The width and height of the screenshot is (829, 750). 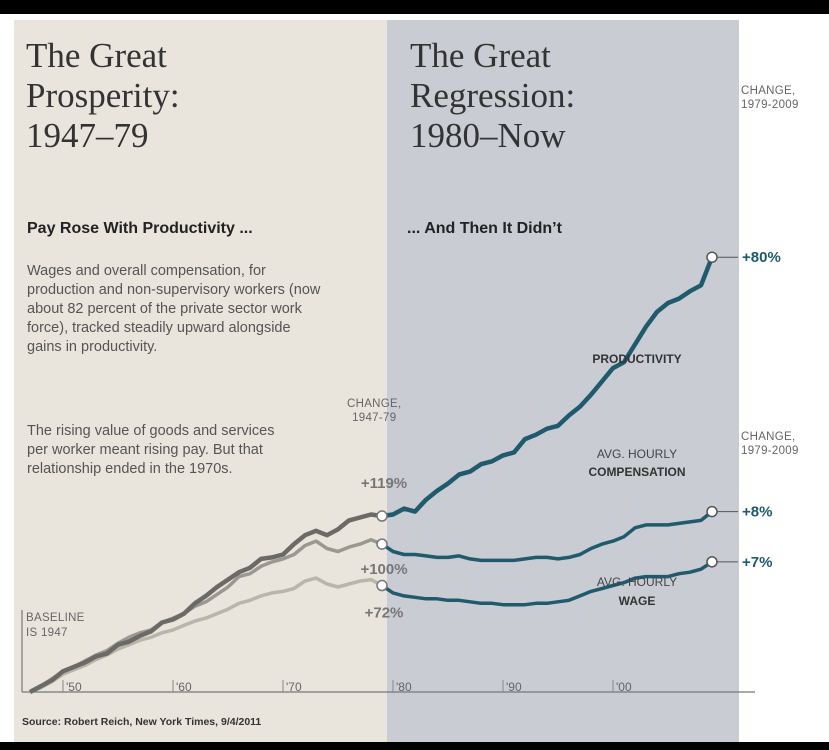 I want to click on change-1979-2009-wage: +7%, so click(x=757, y=562).